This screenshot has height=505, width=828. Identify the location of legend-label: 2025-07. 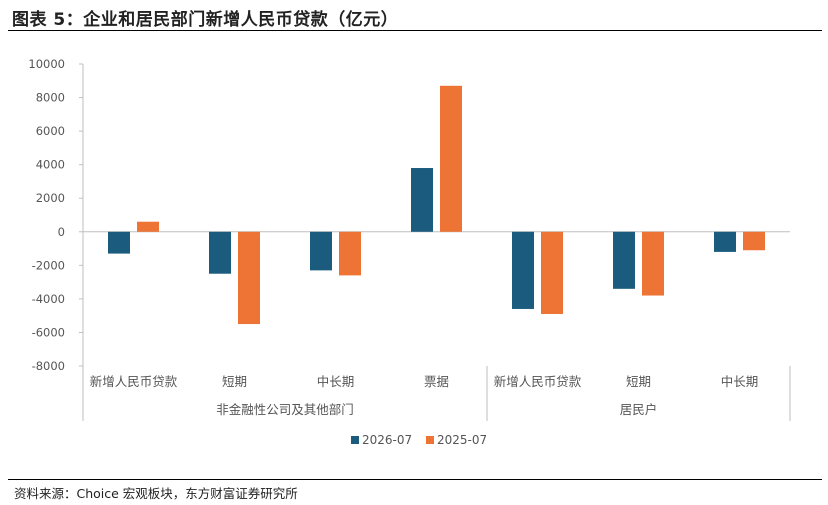
(462, 440).